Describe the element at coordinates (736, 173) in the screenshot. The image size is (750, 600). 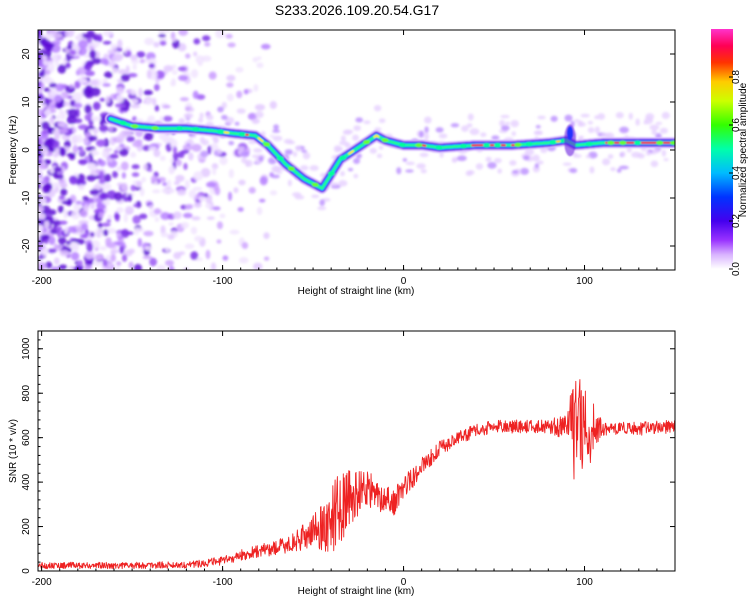
I see `colorbar-tick-label: 0.4` at that location.